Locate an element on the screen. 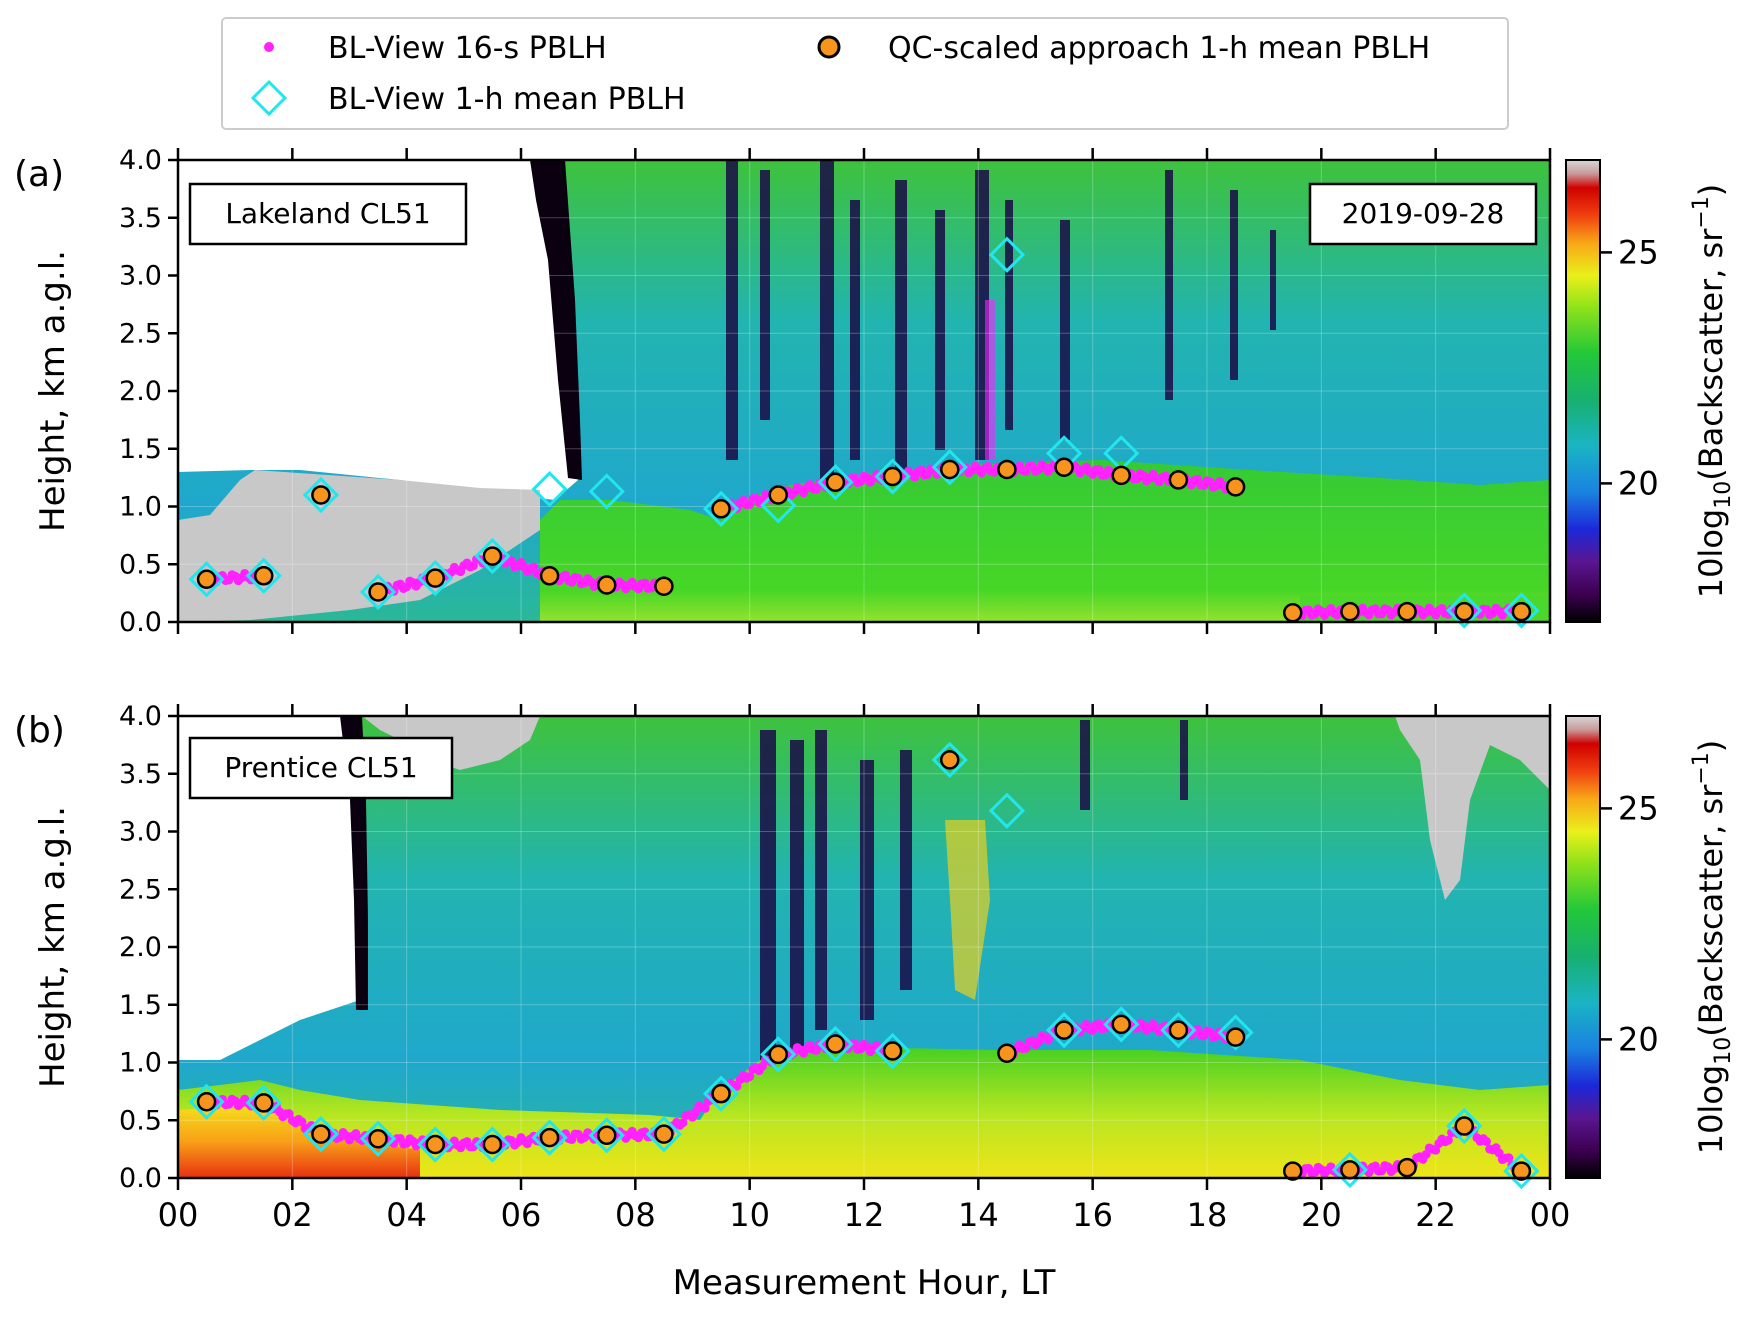 The width and height of the screenshot is (1754, 1318). x-tick-label: 00 is located at coordinates (178, 1215).